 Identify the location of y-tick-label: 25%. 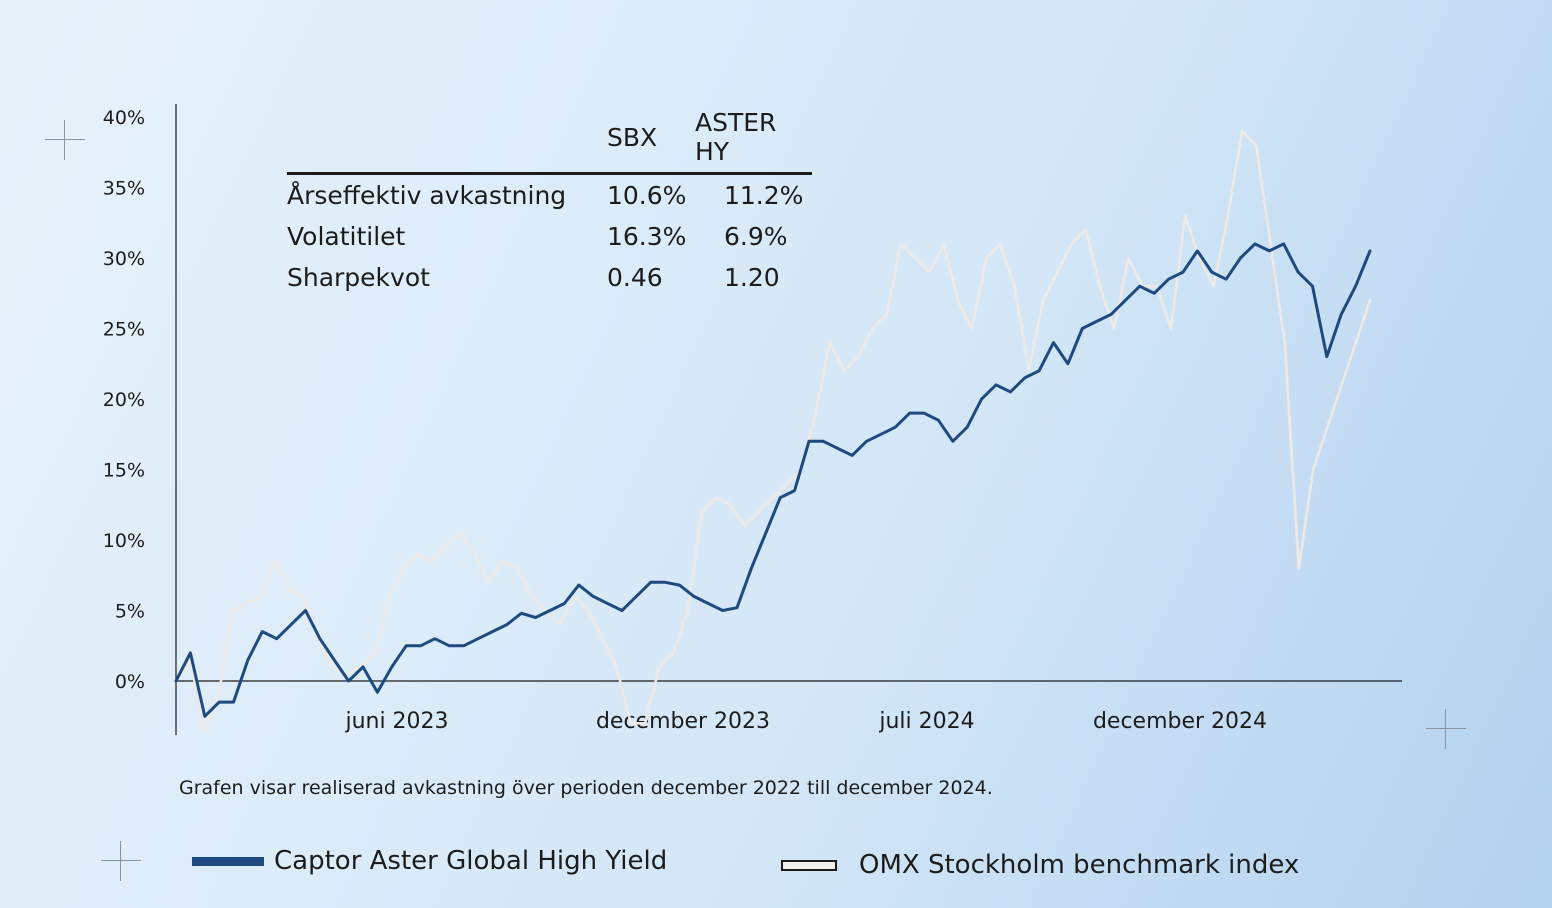
(124, 330).